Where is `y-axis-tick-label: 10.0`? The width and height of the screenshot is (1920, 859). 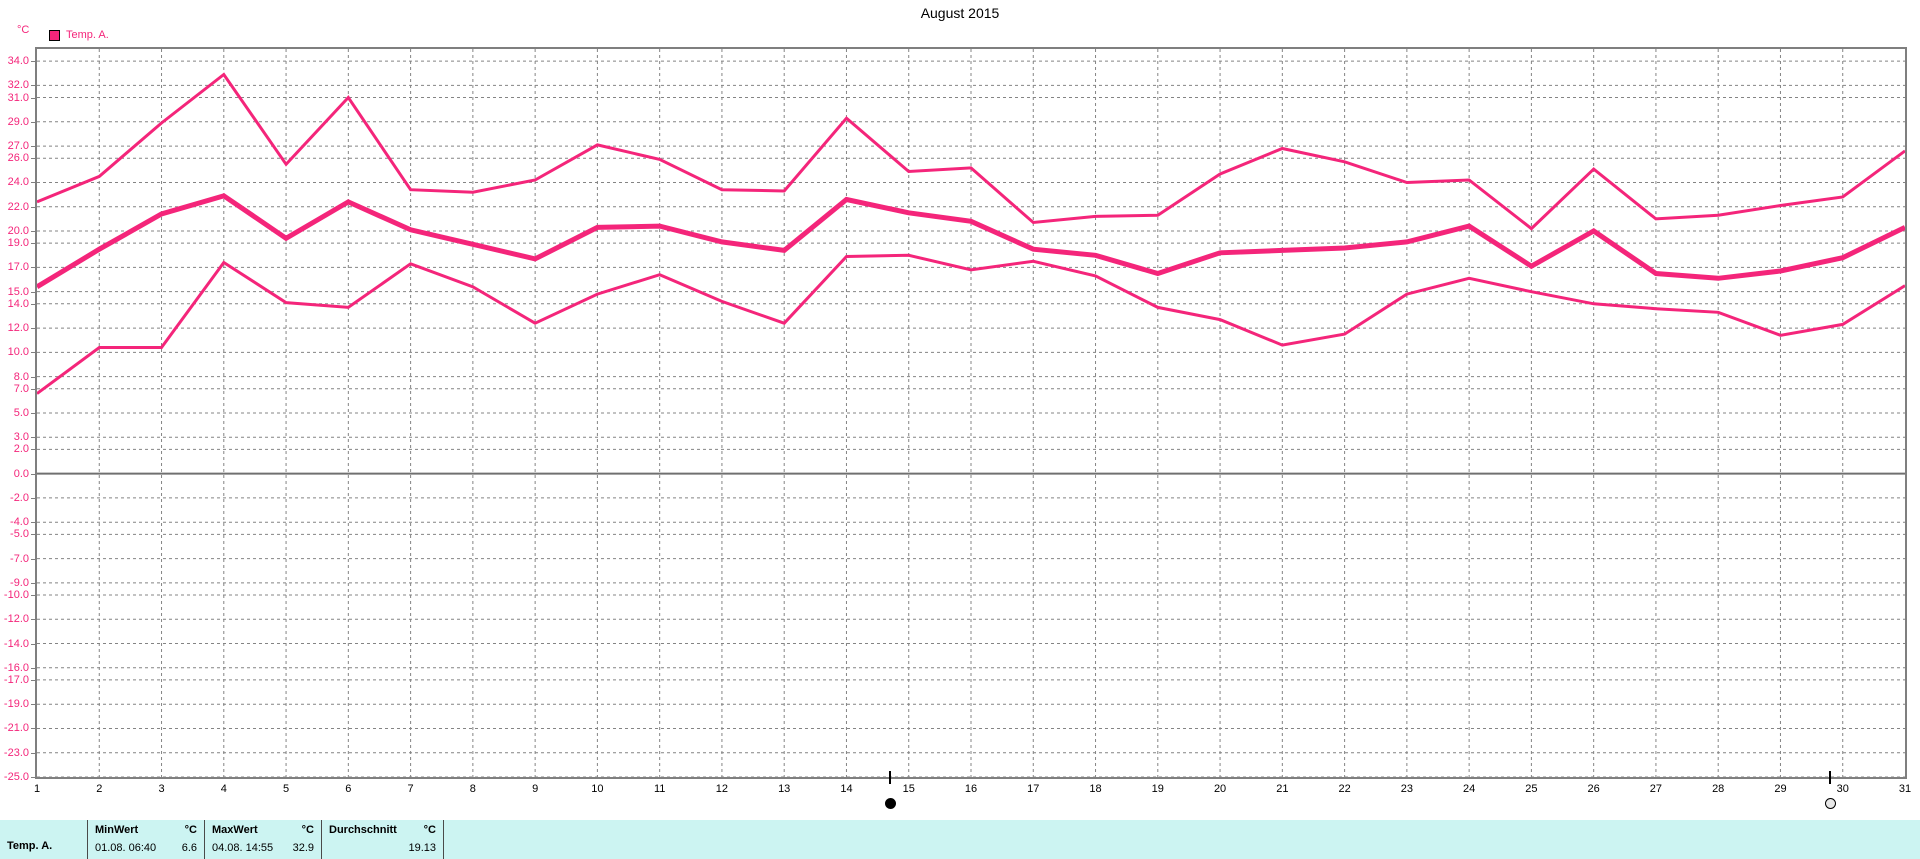 y-axis-tick-label: 10.0 is located at coordinates (18, 352).